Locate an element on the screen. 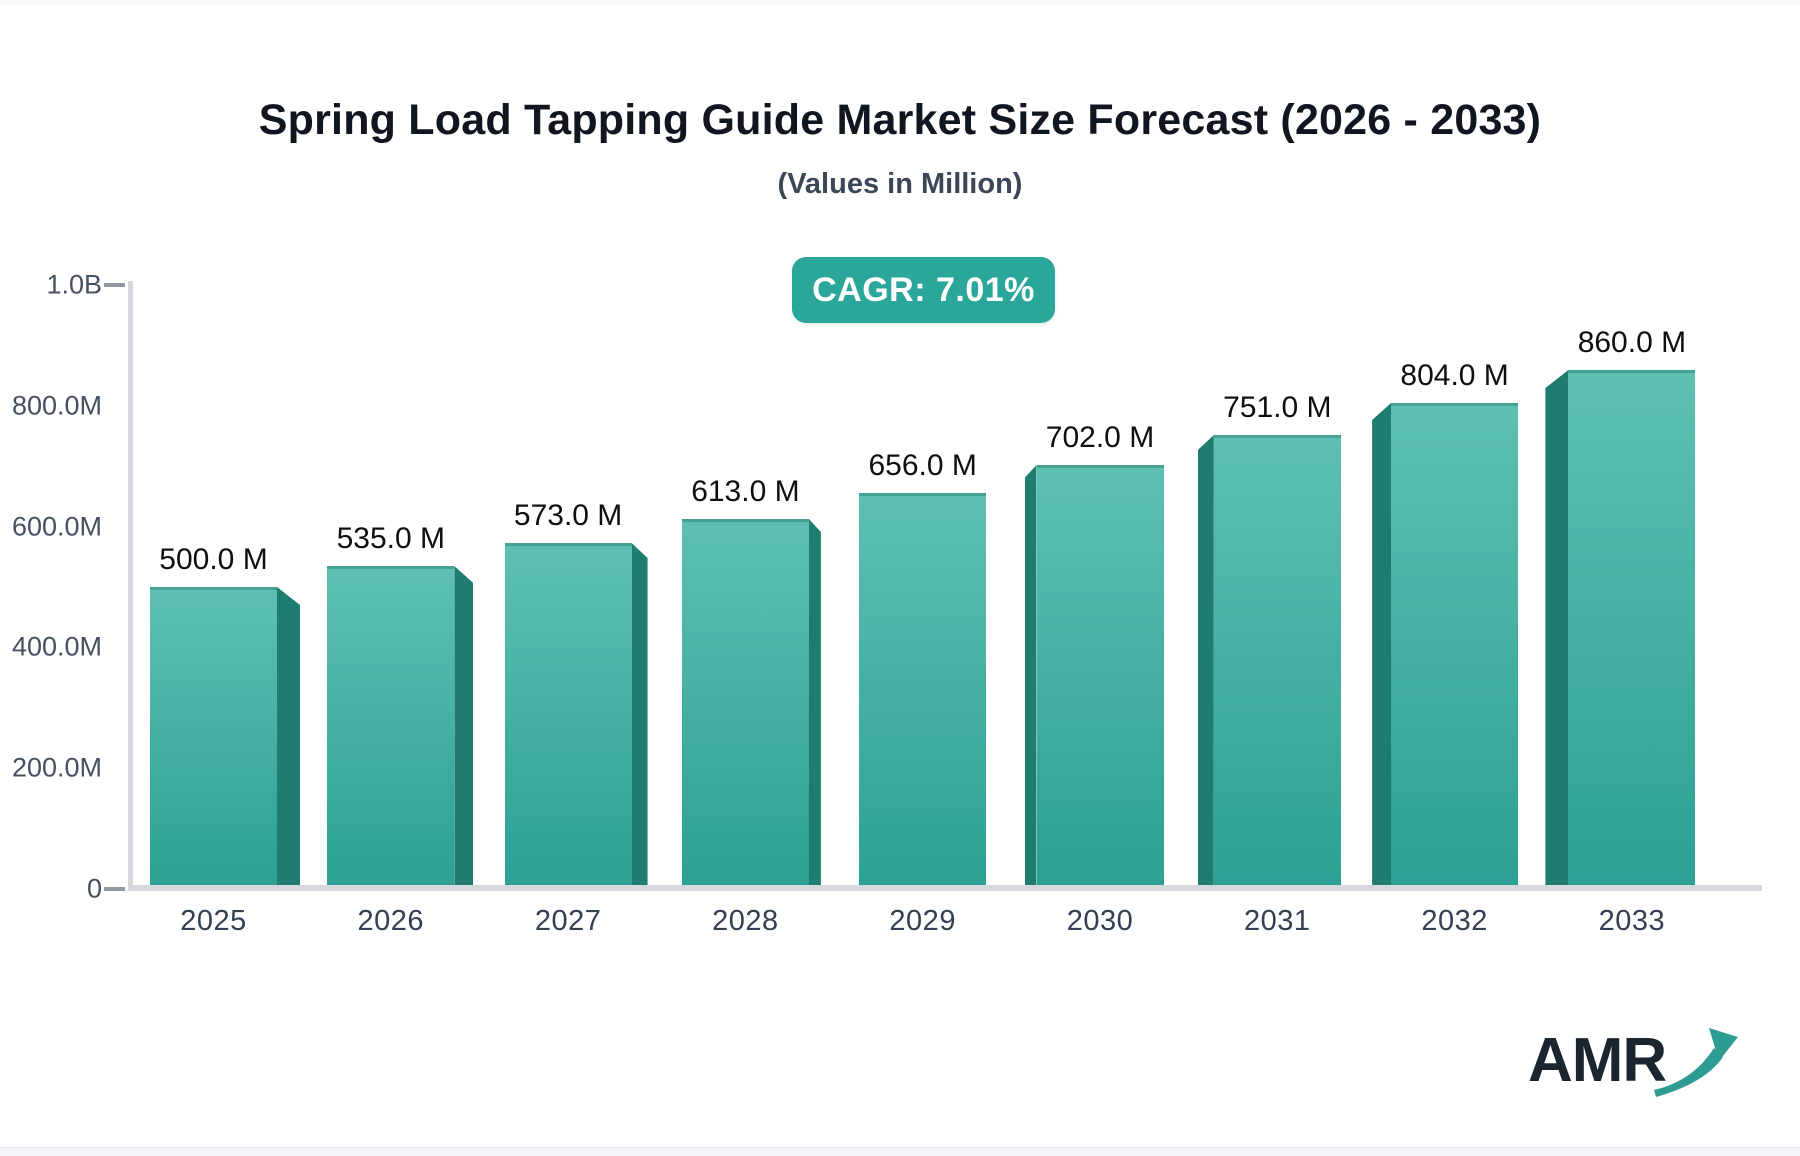  bar-2032-side-panel is located at coordinates (1382, 646).